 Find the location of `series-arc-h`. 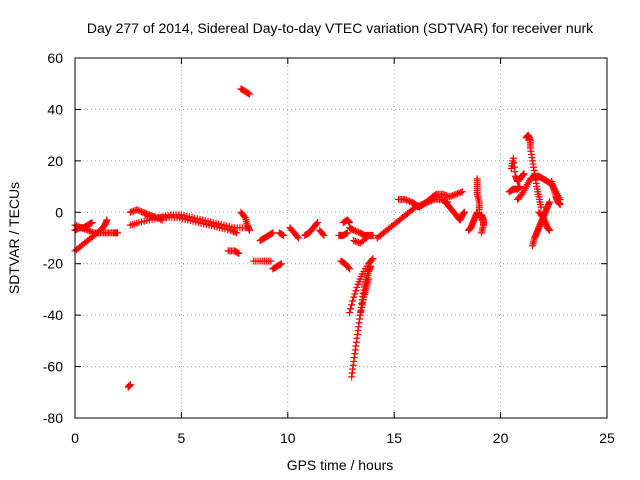

series-arc-h is located at coordinates (245, 91).